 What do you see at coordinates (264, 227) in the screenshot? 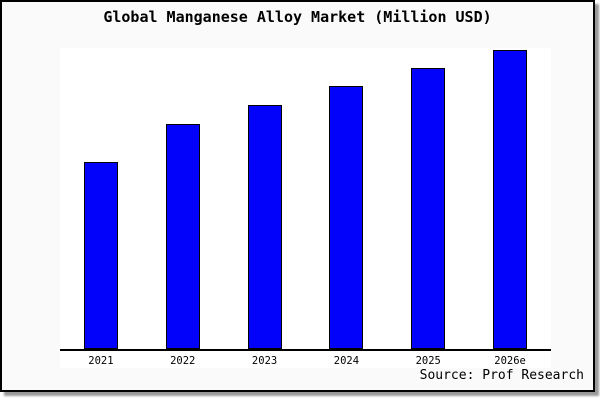
I see `bar-2023` at bounding box center [264, 227].